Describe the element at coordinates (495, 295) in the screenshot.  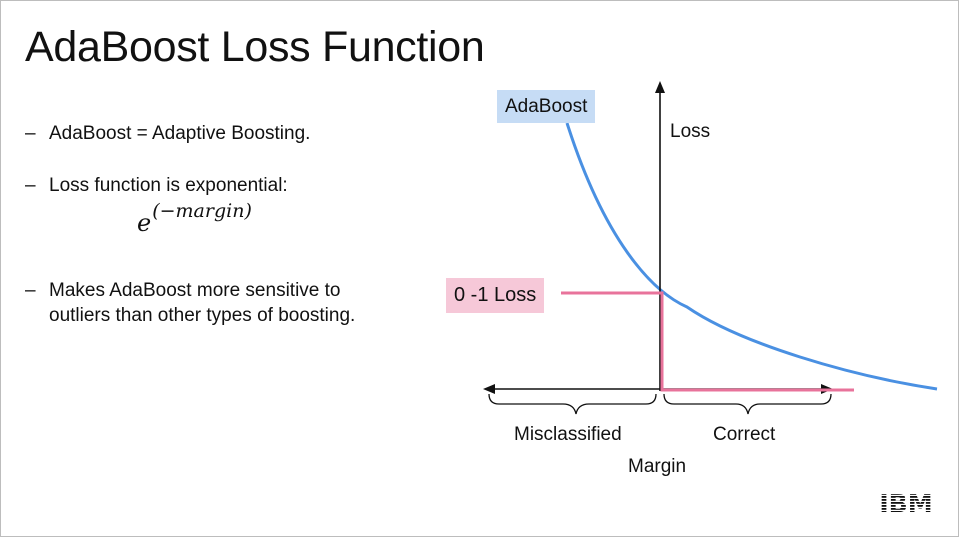
I see `zero-one-loss-label: 0 -1 Loss` at that location.